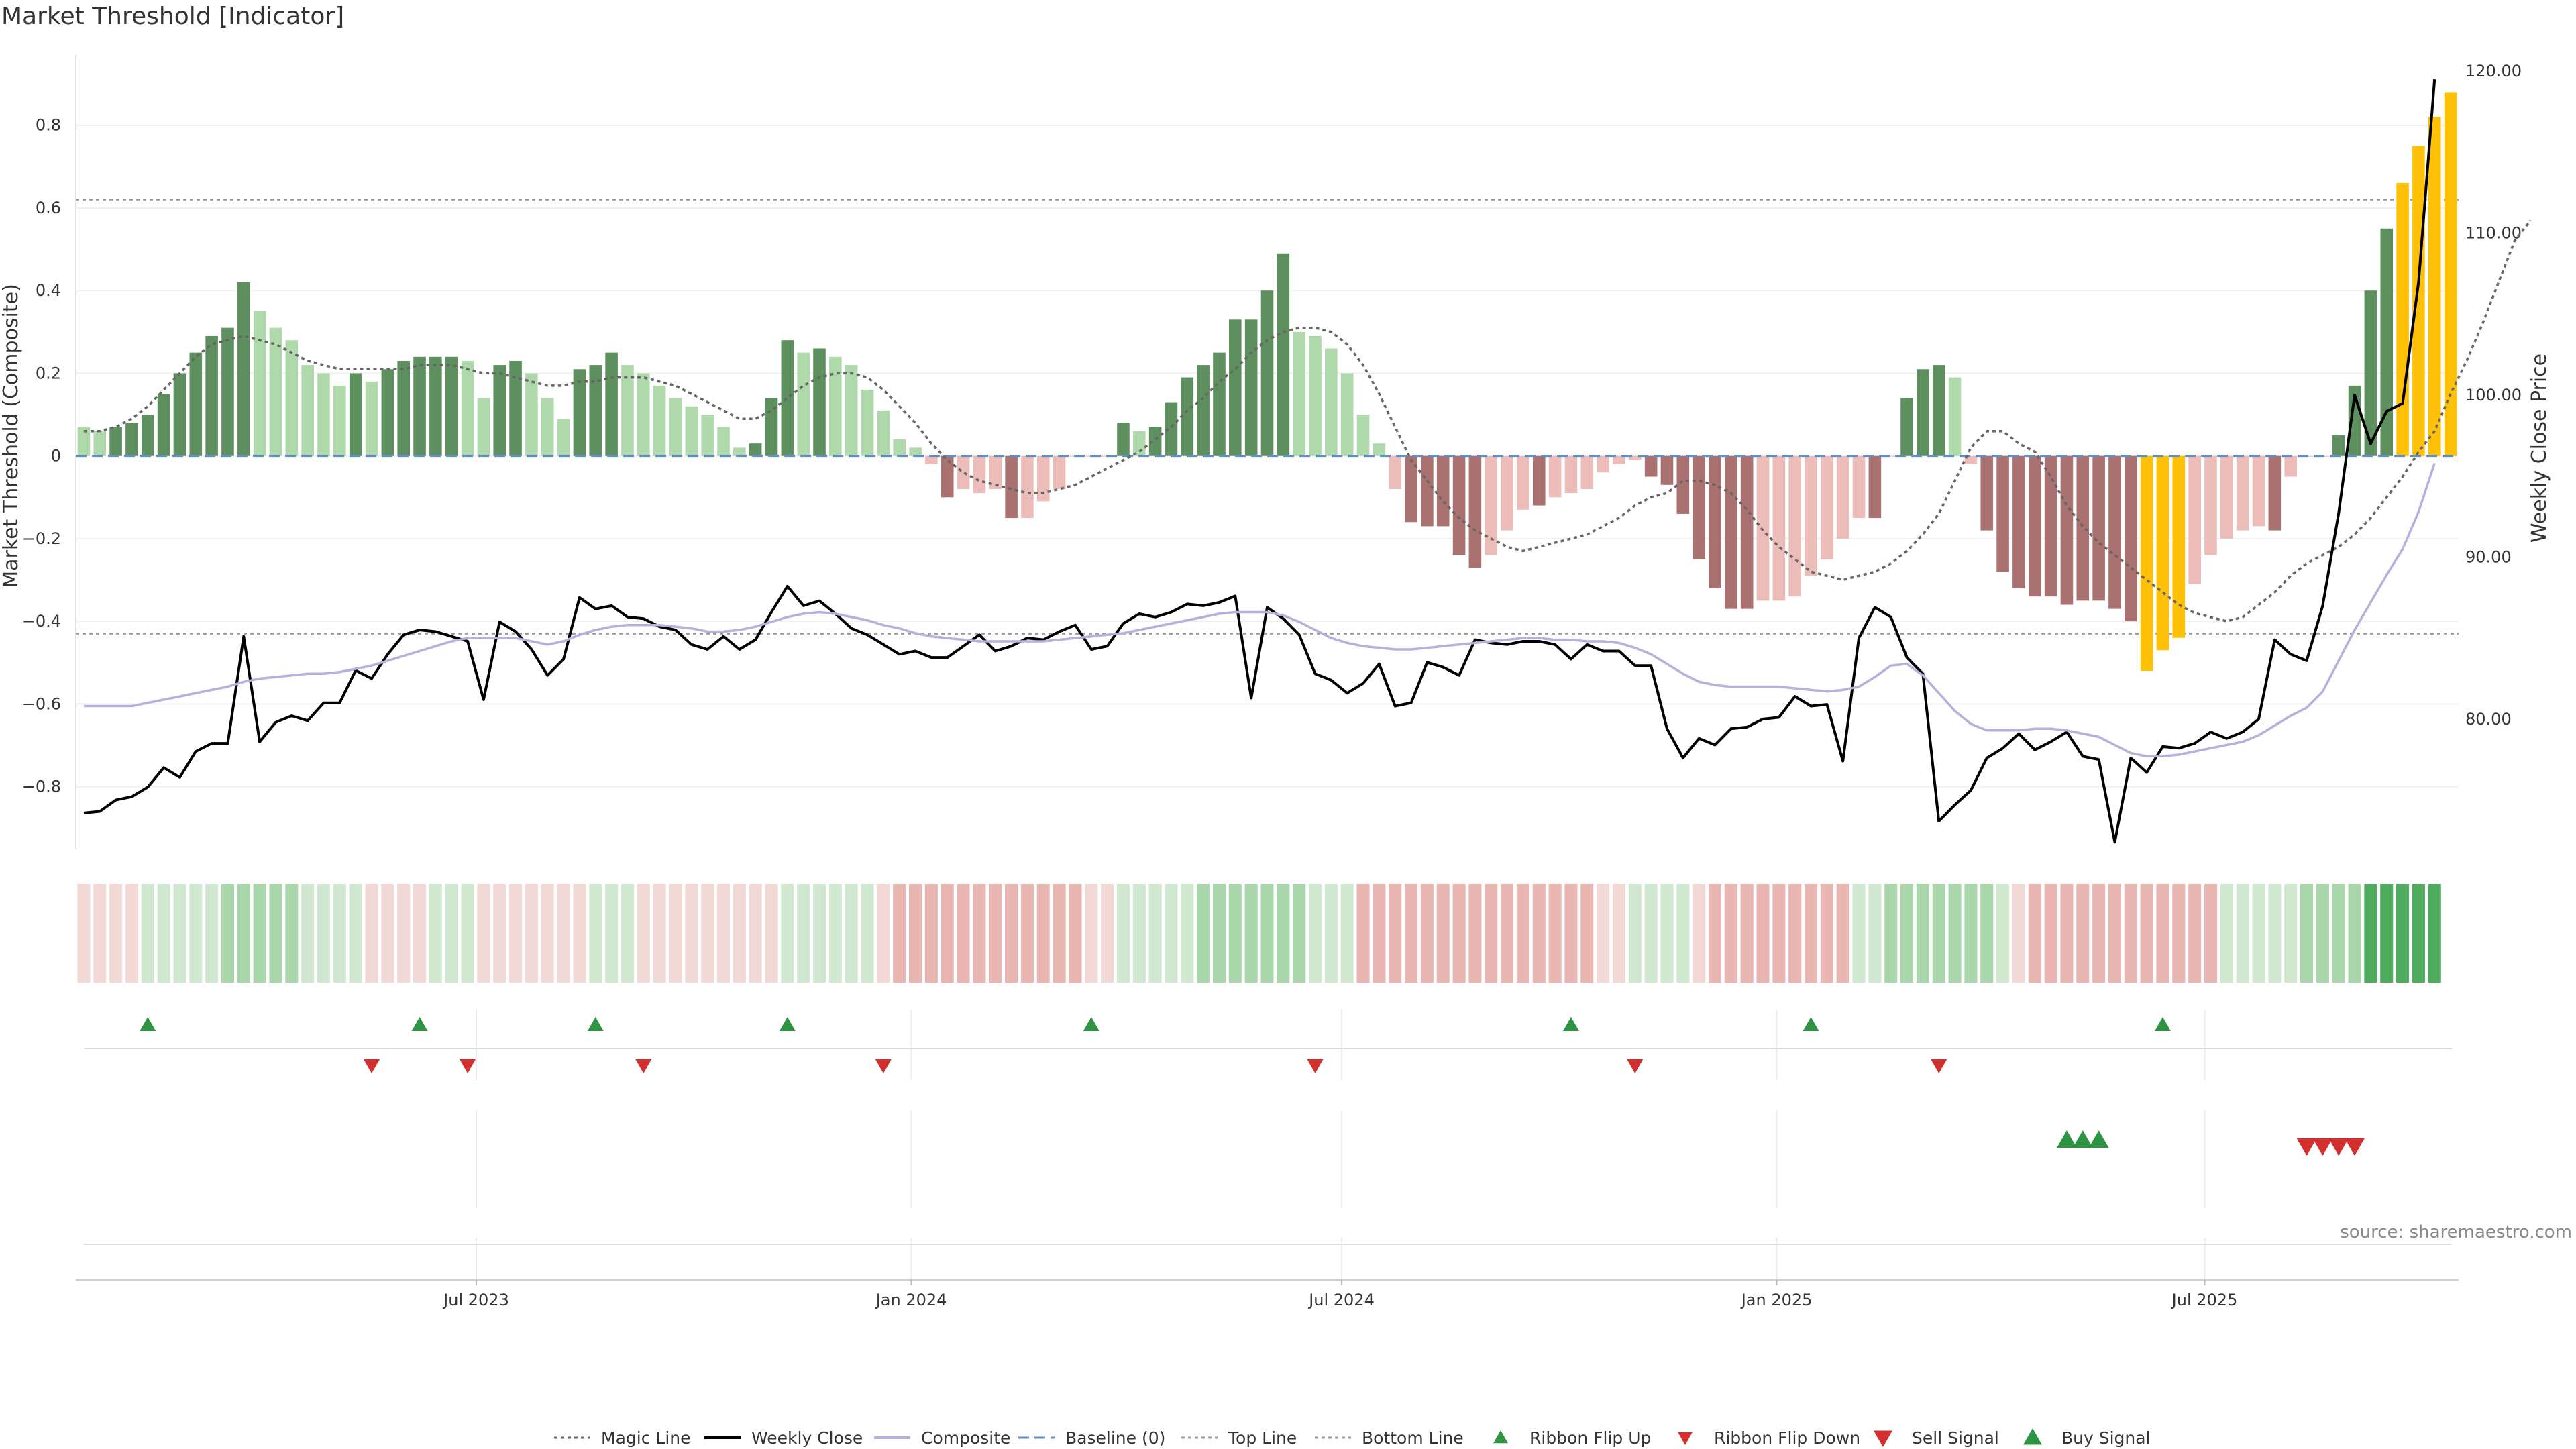  What do you see at coordinates (2338, 1147) in the screenshot?
I see `sell-signal-marker` at bounding box center [2338, 1147].